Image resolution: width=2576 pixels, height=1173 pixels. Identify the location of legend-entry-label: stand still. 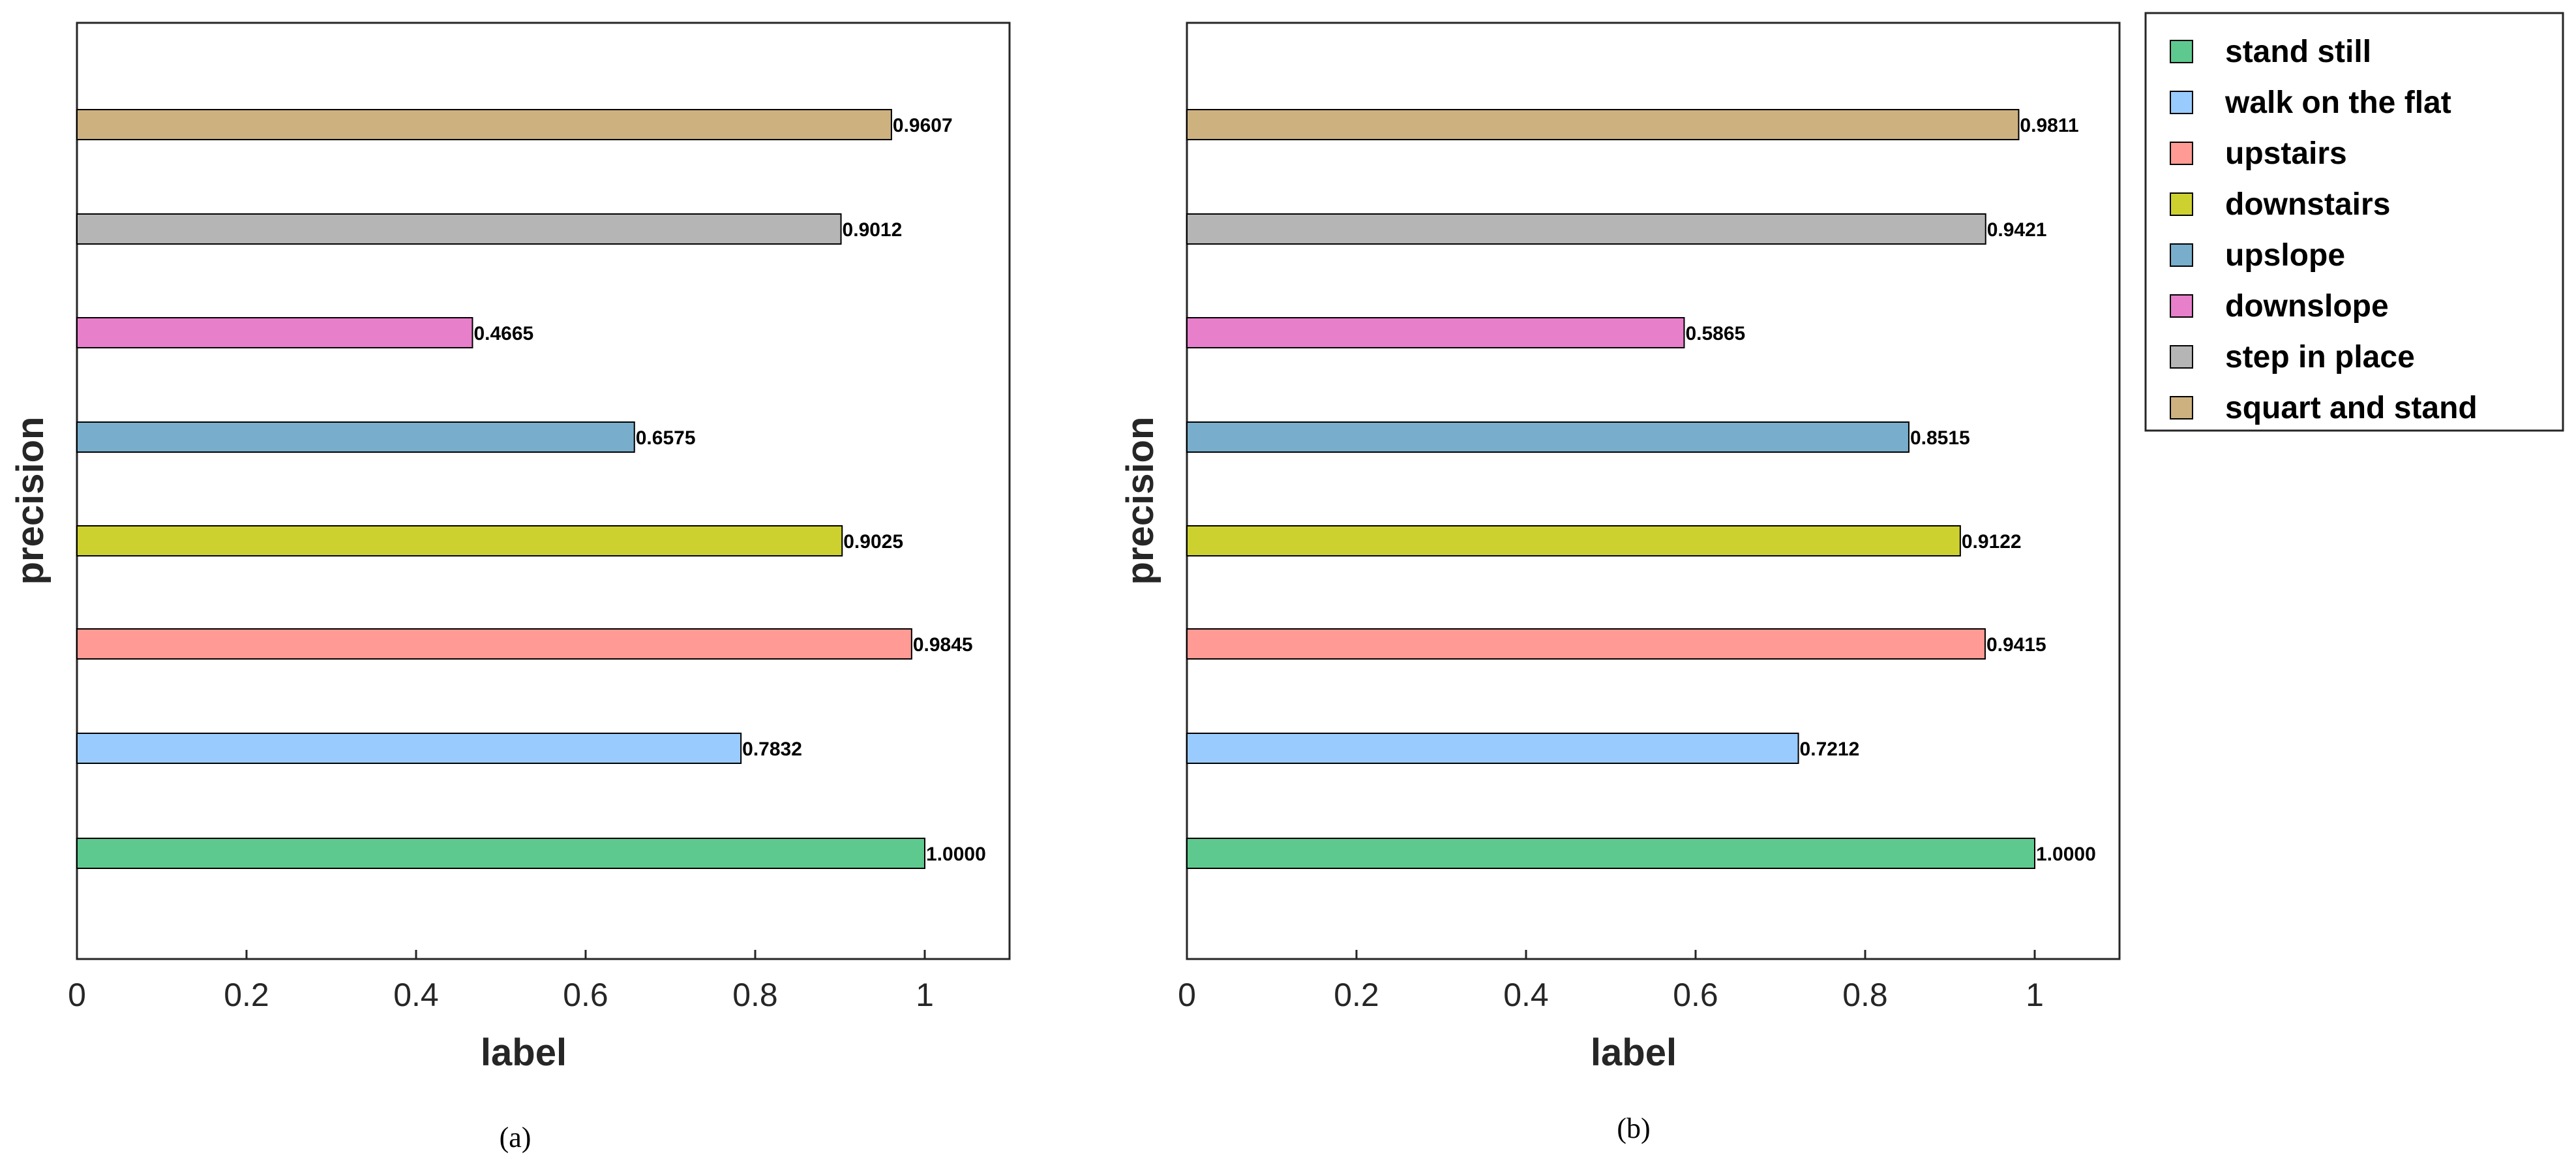
(2298, 52).